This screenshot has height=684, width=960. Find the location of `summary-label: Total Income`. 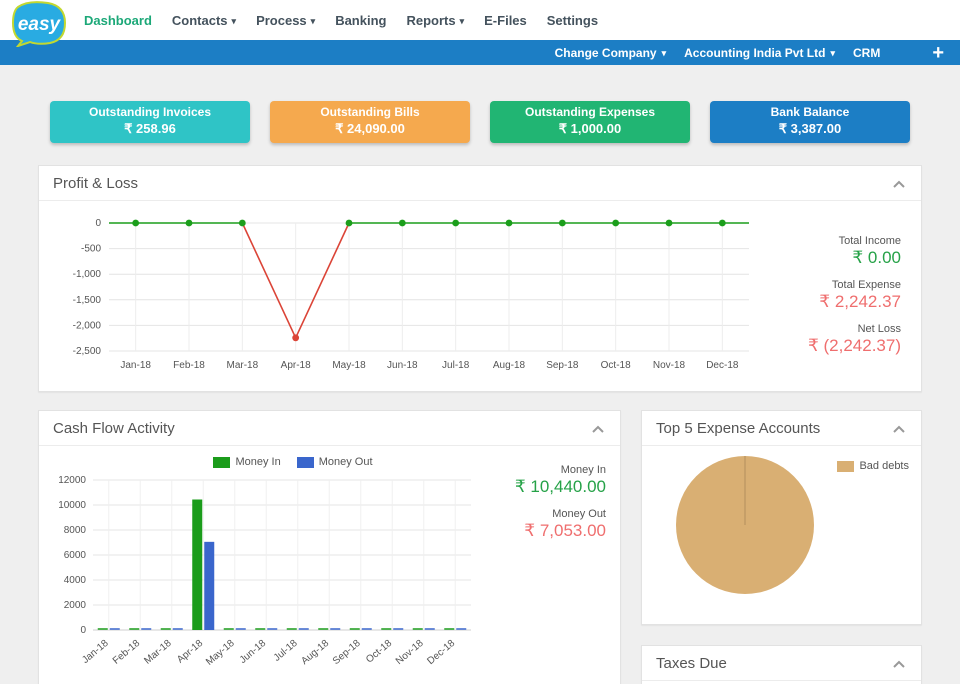

summary-label: Total Income is located at coordinates (869, 241).